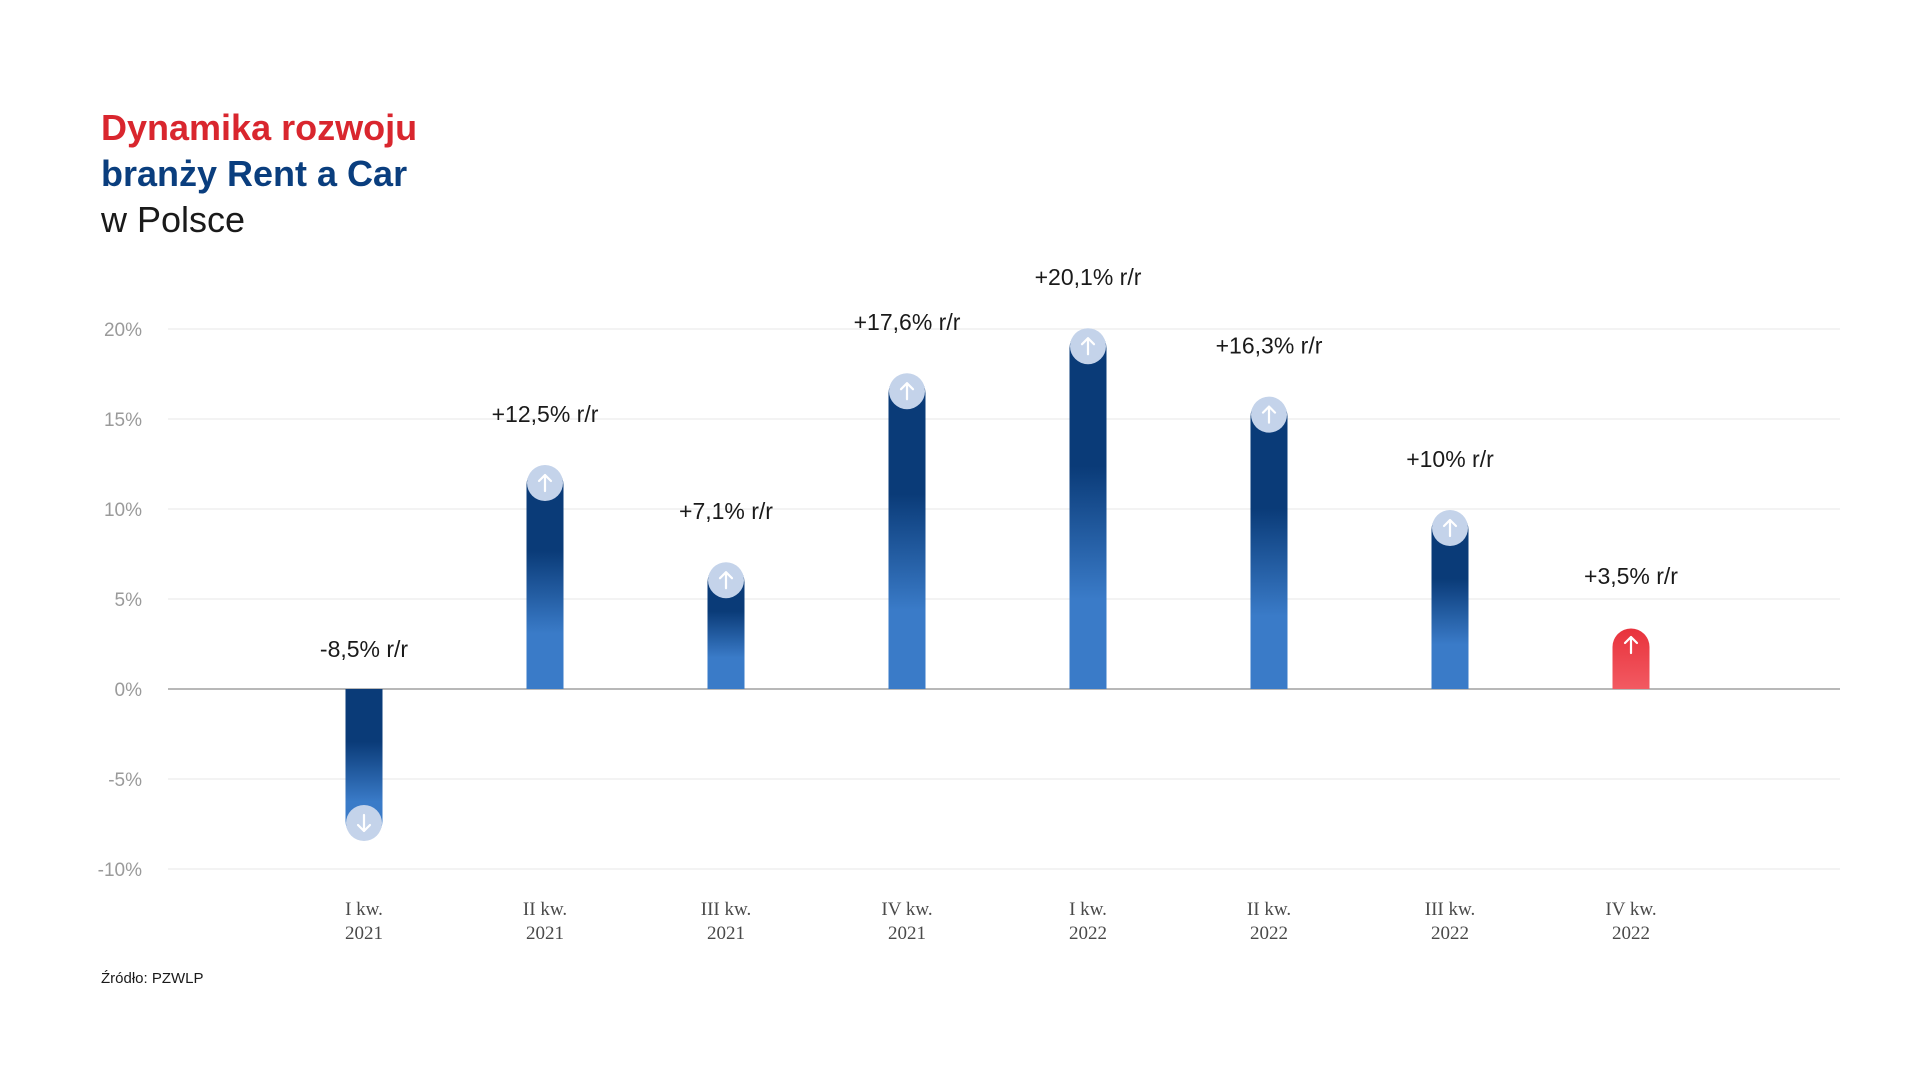 The width and height of the screenshot is (1920, 1080). Describe the element at coordinates (1269, 346) in the screenshot. I see `data-label: +16,3% r/r` at that location.